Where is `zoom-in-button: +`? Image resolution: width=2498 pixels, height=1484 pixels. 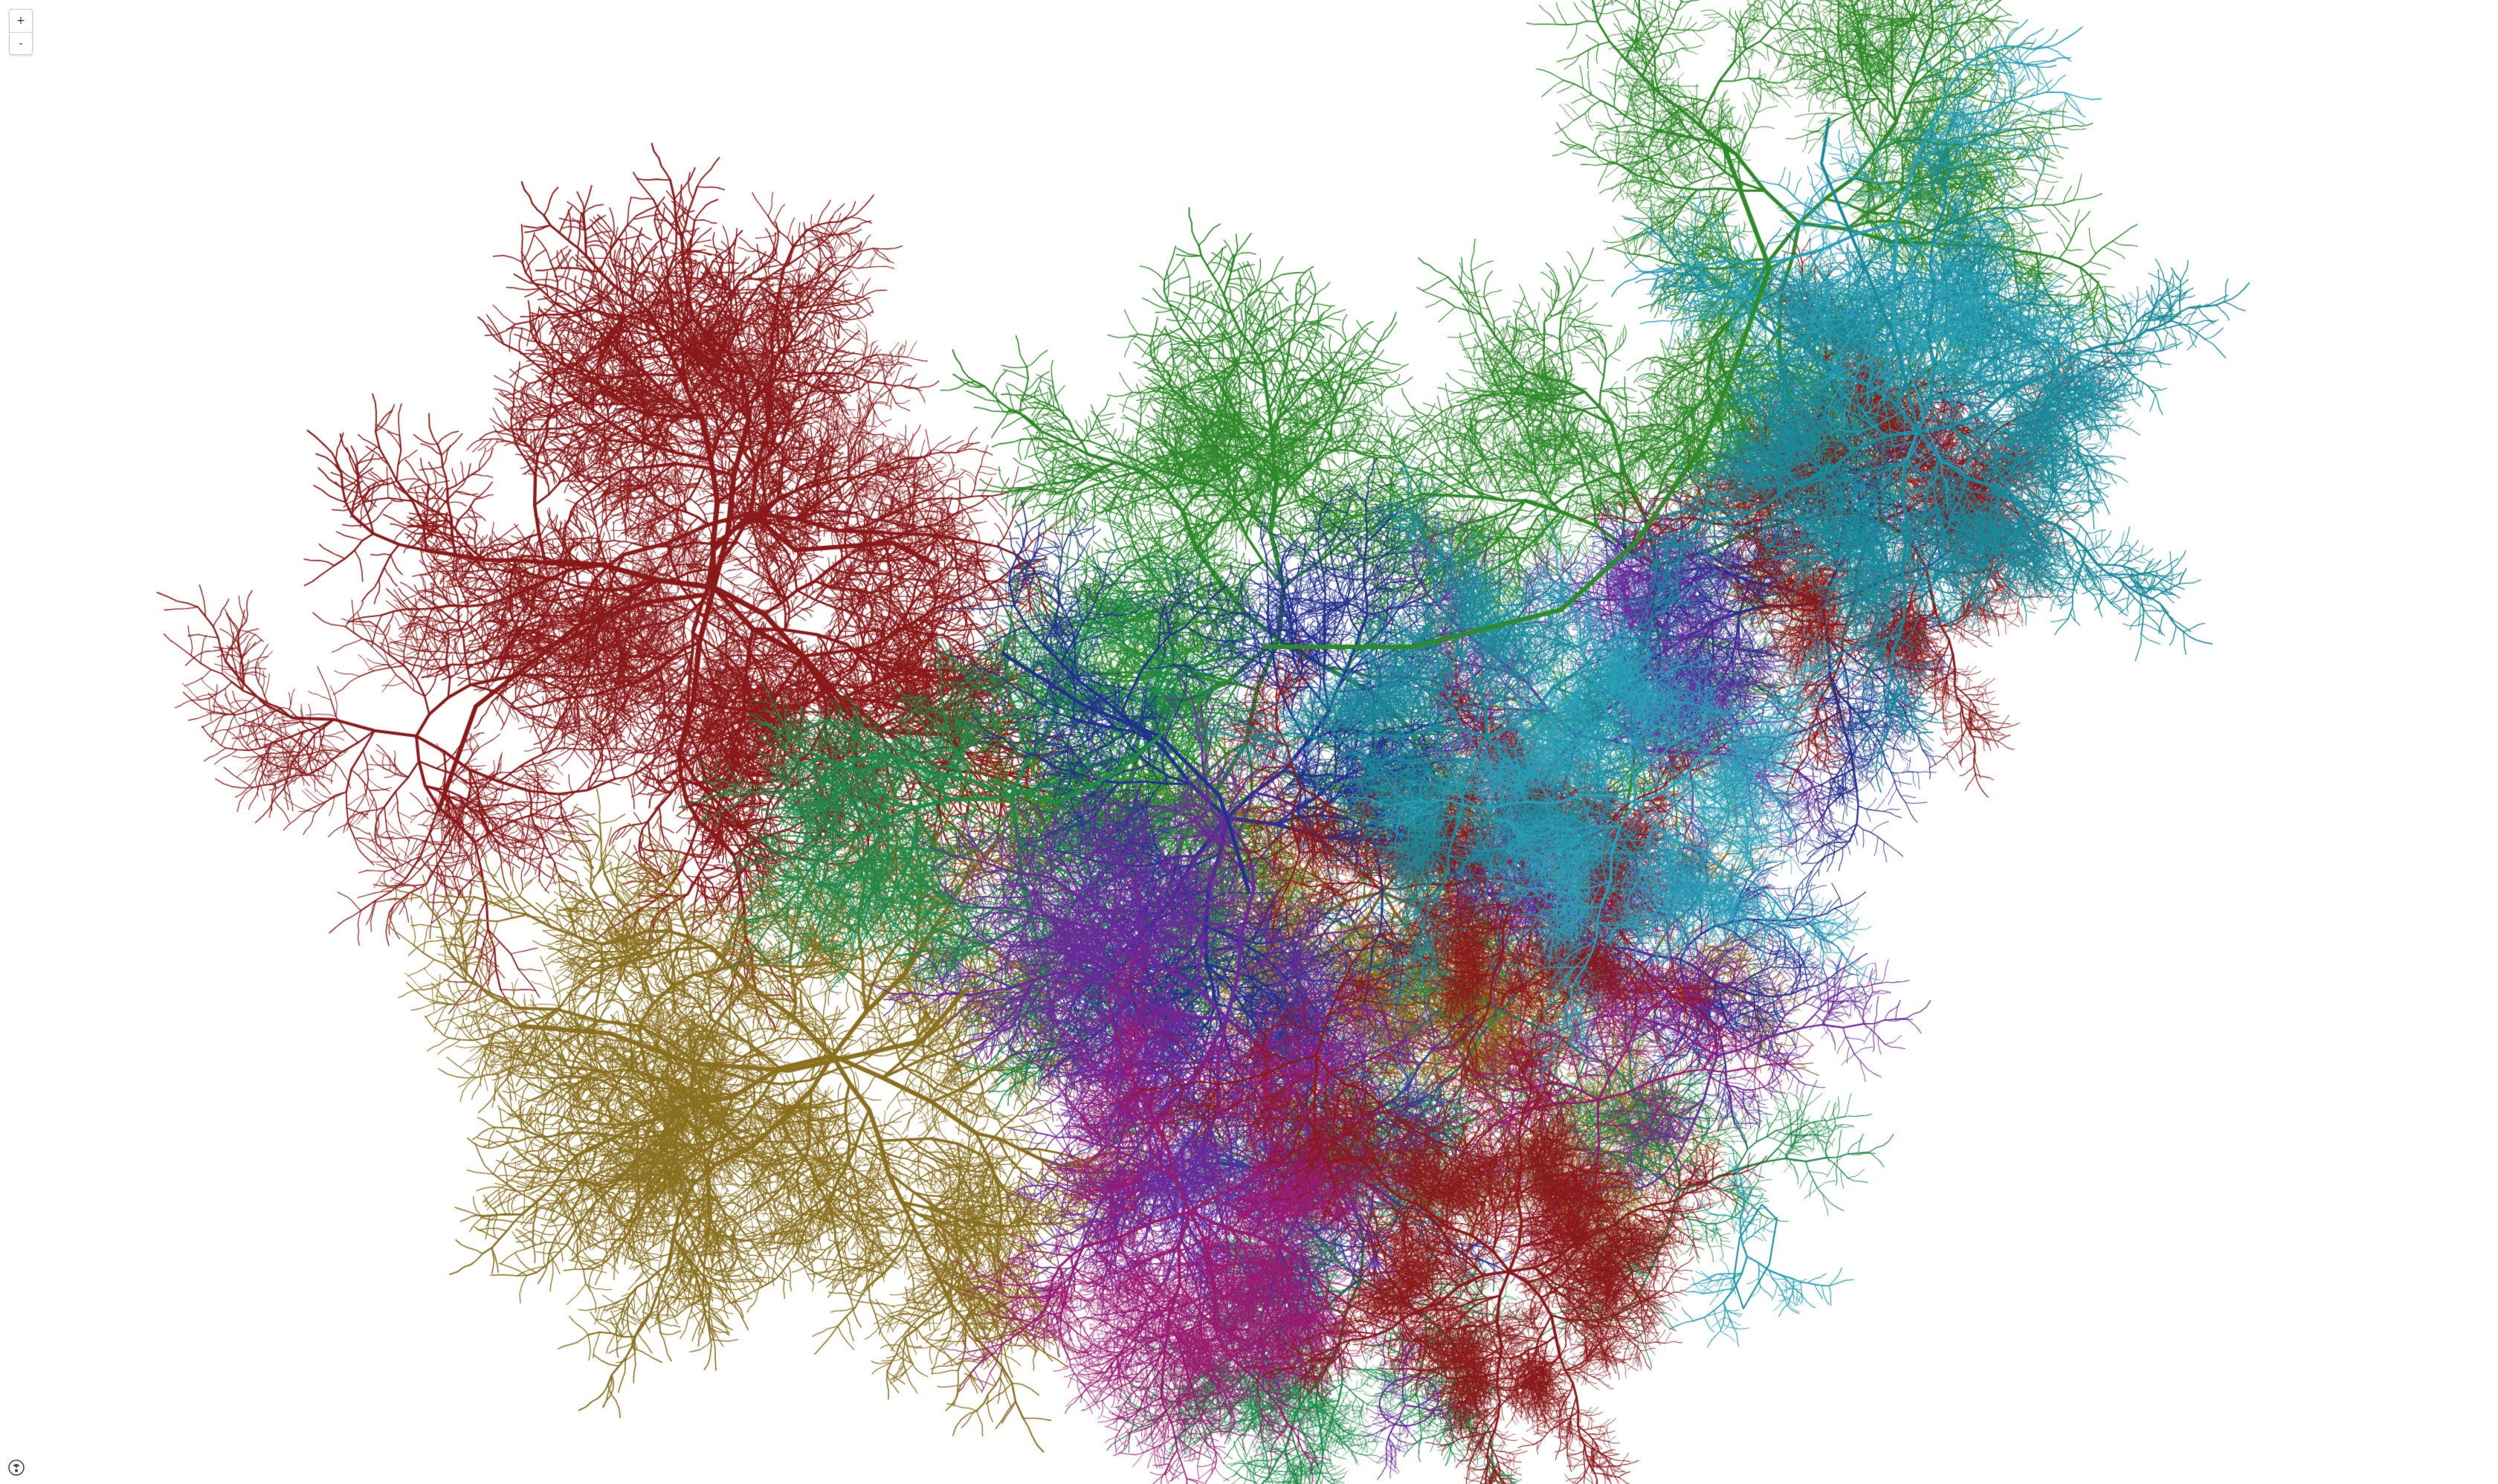 zoom-in-button: + is located at coordinates (21, 21).